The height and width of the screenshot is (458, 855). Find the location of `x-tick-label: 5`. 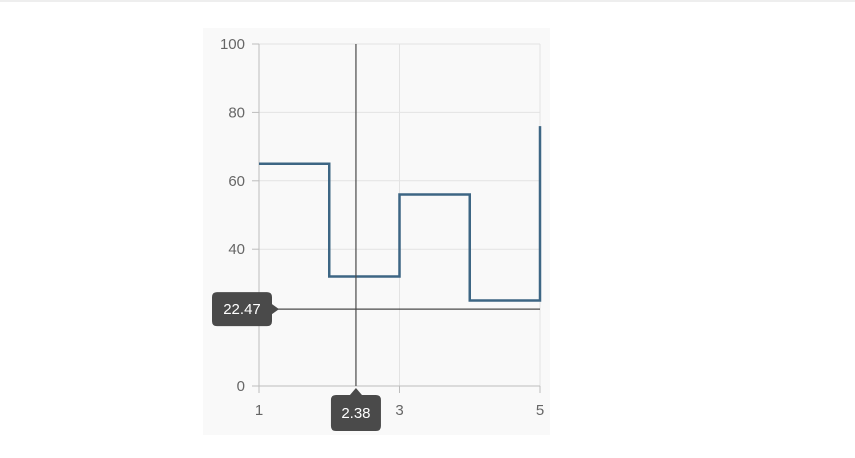

x-tick-label: 5 is located at coordinates (540, 410).